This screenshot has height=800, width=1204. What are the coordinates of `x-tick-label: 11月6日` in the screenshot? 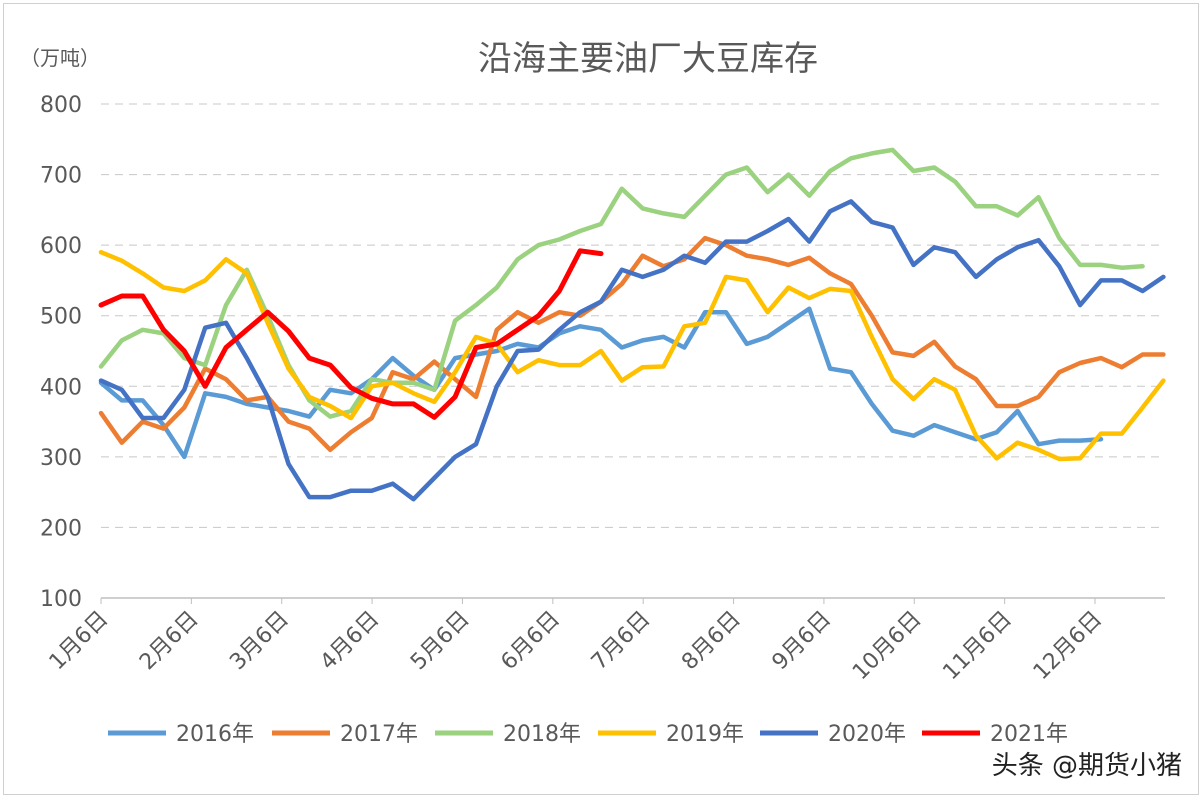 It's located at (977, 646).